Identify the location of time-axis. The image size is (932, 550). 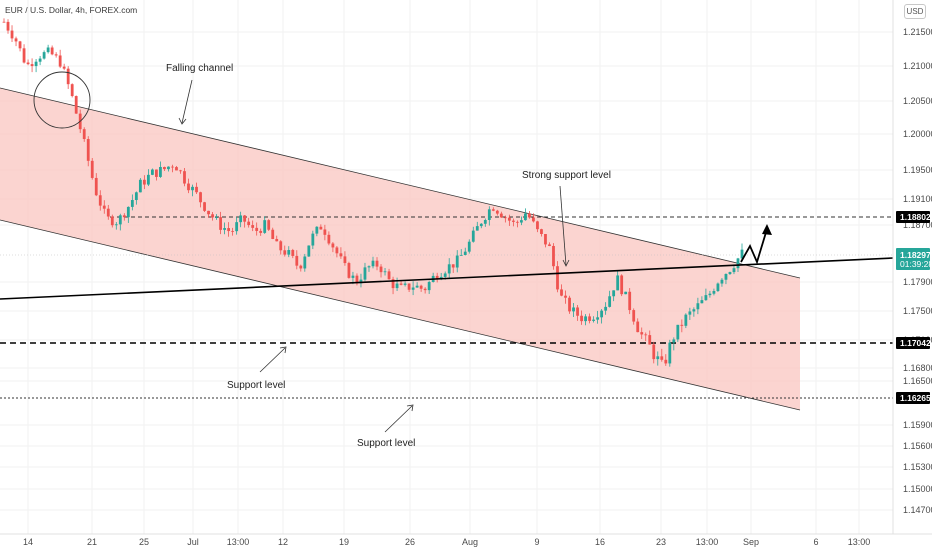
(466, 542).